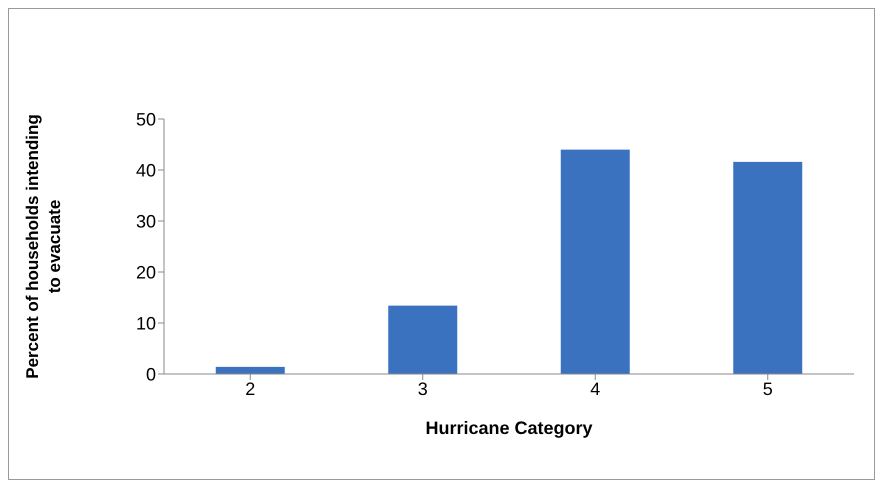  What do you see at coordinates (146, 323) in the screenshot?
I see `y-tick-label: 10` at bounding box center [146, 323].